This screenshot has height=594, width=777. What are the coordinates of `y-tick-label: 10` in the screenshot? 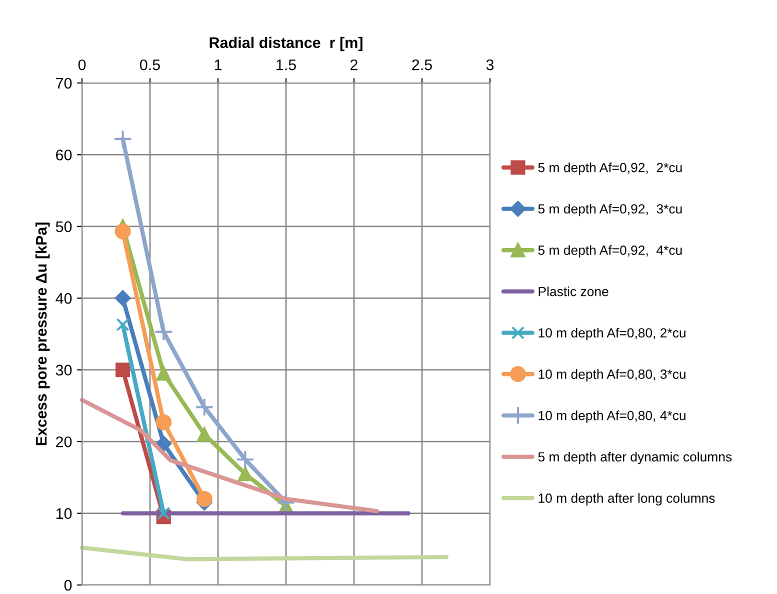 It's located at (64, 513).